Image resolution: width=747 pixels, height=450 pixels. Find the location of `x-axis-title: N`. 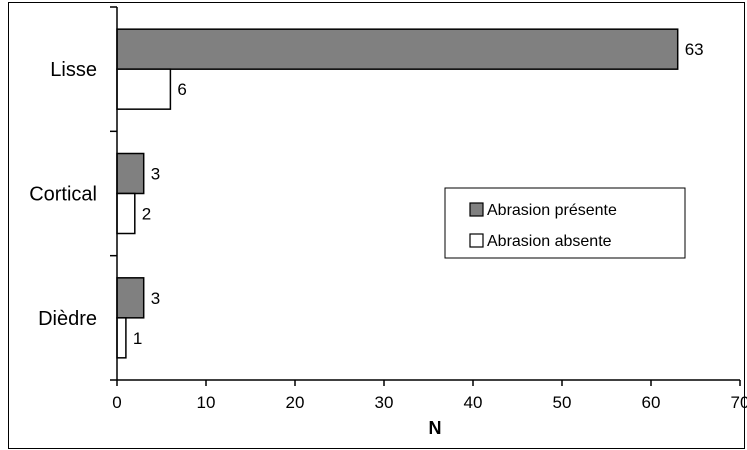

x-axis-title: N is located at coordinates (435, 428).